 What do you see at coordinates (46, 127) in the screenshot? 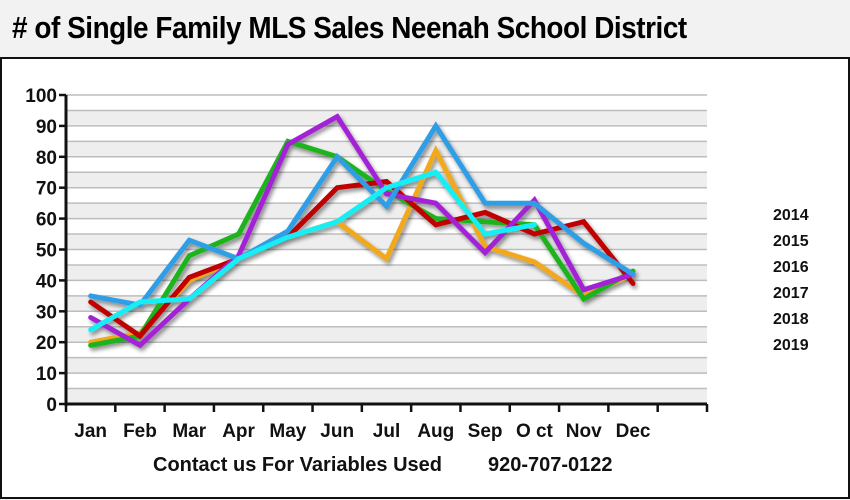
I see `y-tick-label: 90` at bounding box center [46, 127].